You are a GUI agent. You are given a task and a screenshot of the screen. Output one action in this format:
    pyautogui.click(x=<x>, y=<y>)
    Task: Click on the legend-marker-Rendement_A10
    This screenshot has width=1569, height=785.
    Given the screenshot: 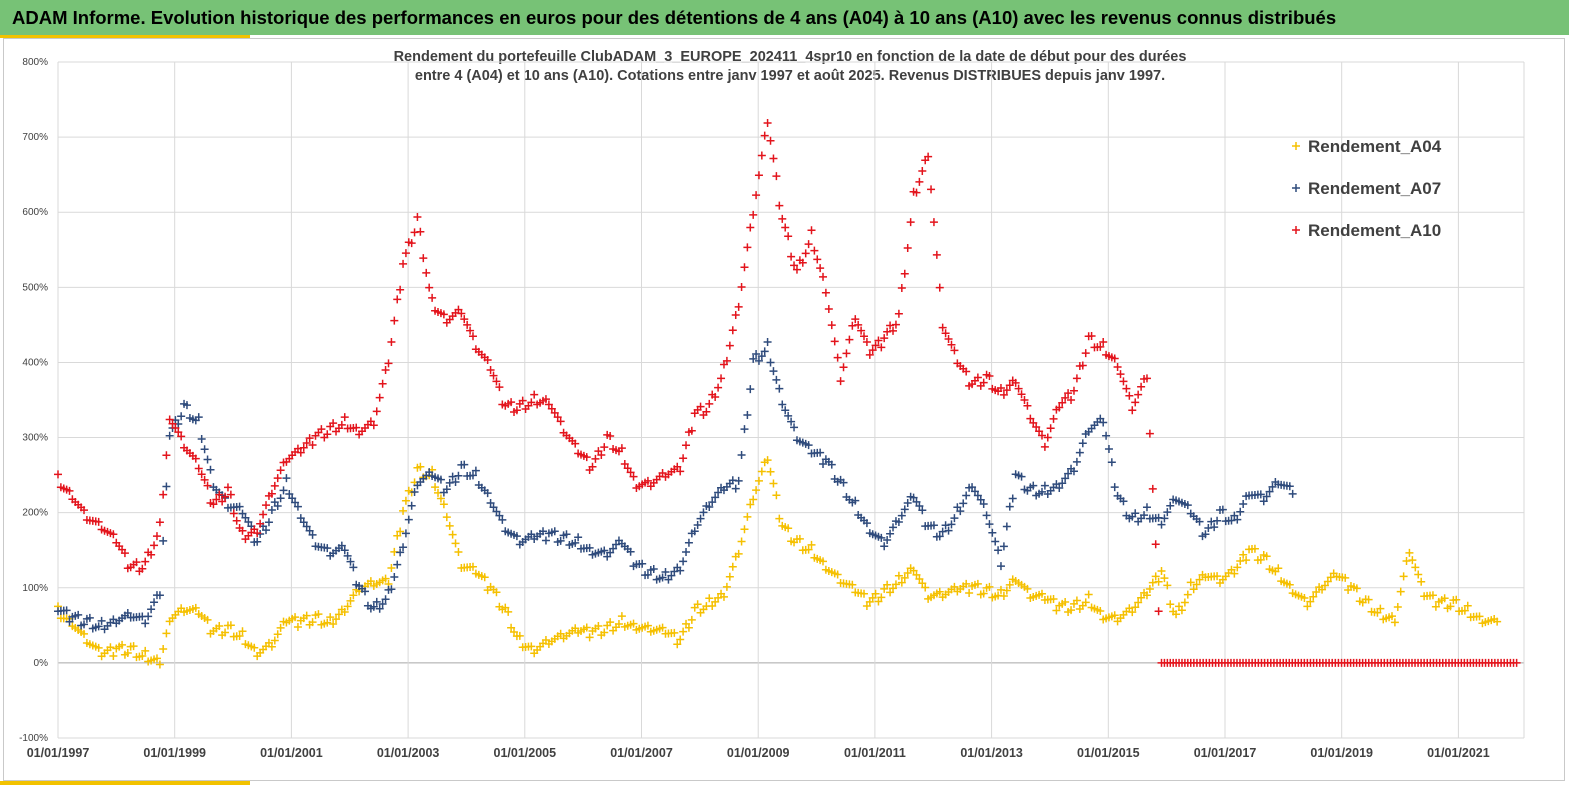 What is the action you would take?
    pyautogui.click(x=1296, y=230)
    